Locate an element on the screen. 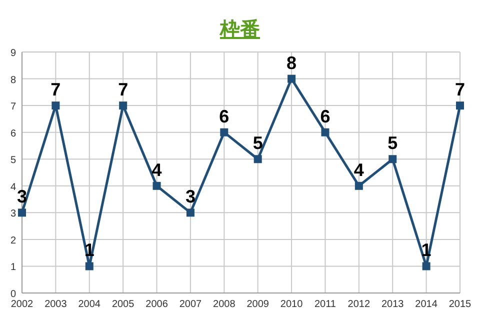  x-tick-label: 2011 is located at coordinates (325, 304).